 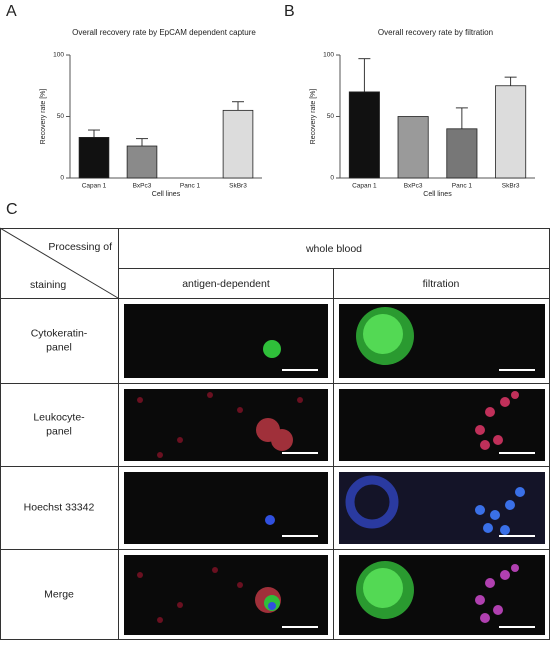 What do you see at coordinates (12, 209) in the screenshot?
I see `panel-label: C` at bounding box center [12, 209].